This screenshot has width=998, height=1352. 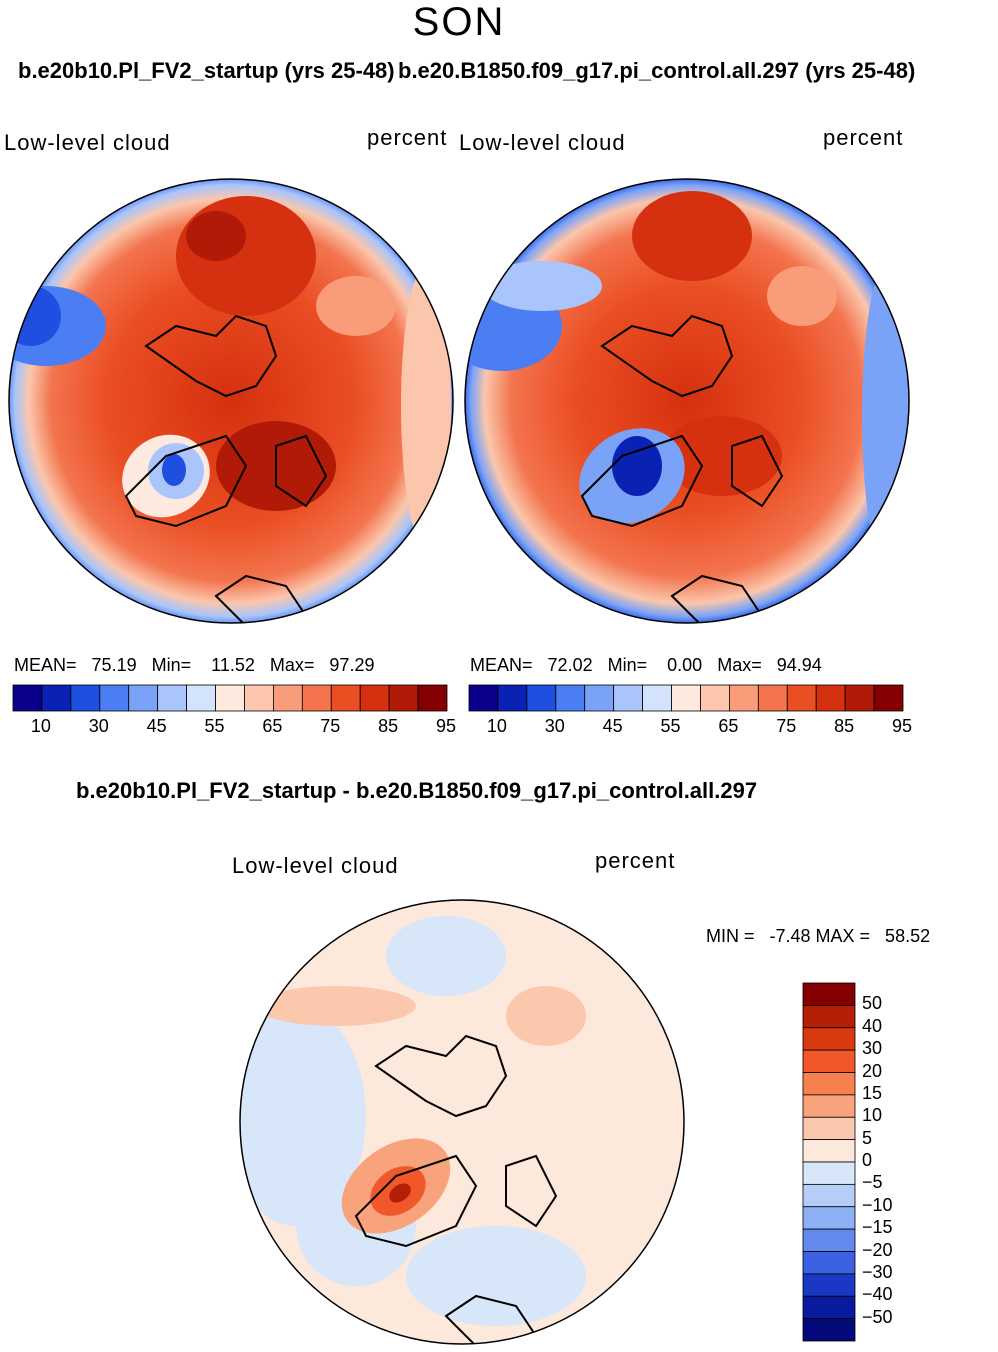 What do you see at coordinates (685, 665) in the screenshot?
I see `min-value: 0.00` at bounding box center [685, 665].